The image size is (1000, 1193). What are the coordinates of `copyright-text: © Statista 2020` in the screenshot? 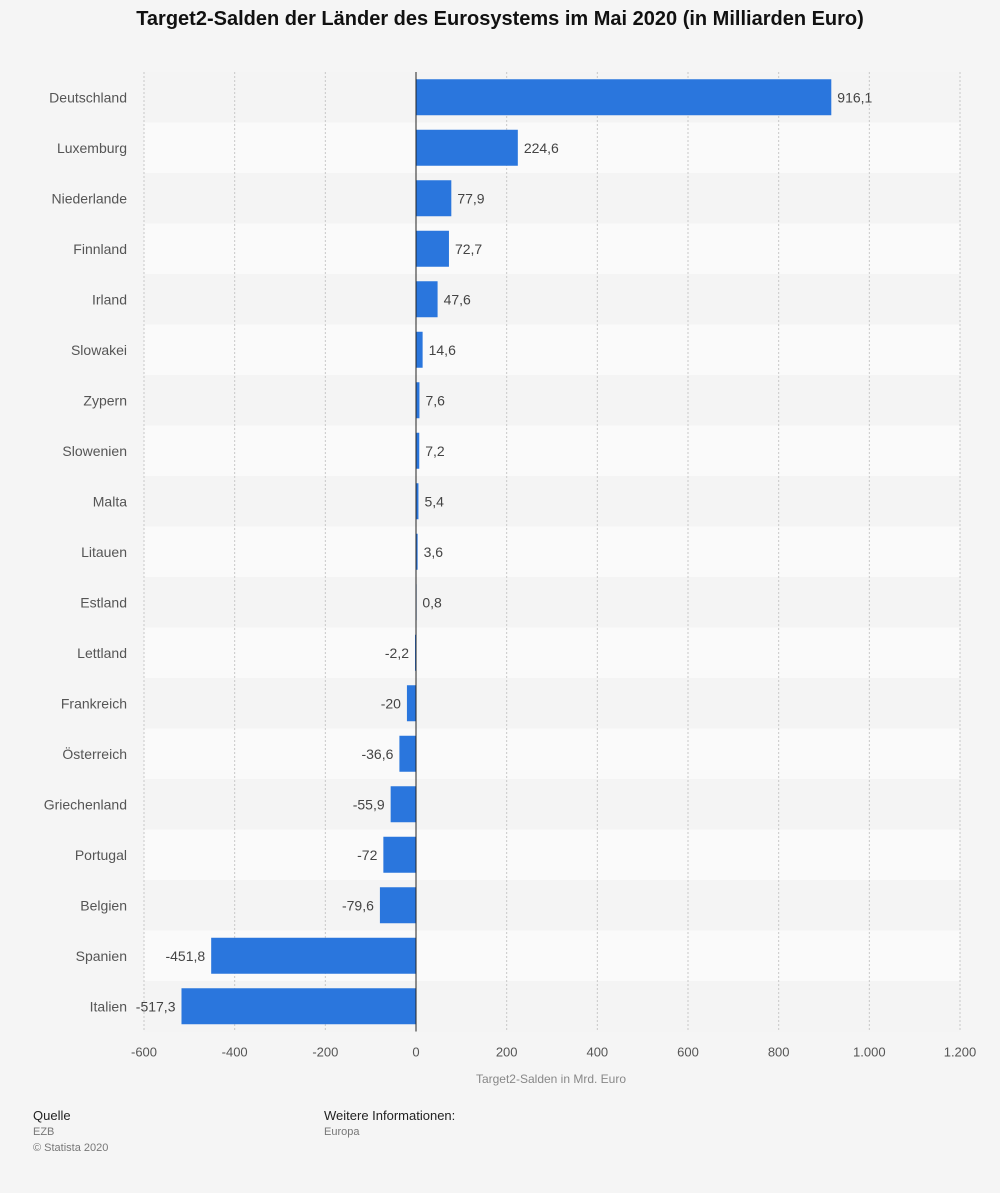 It's located at (71, 1148).